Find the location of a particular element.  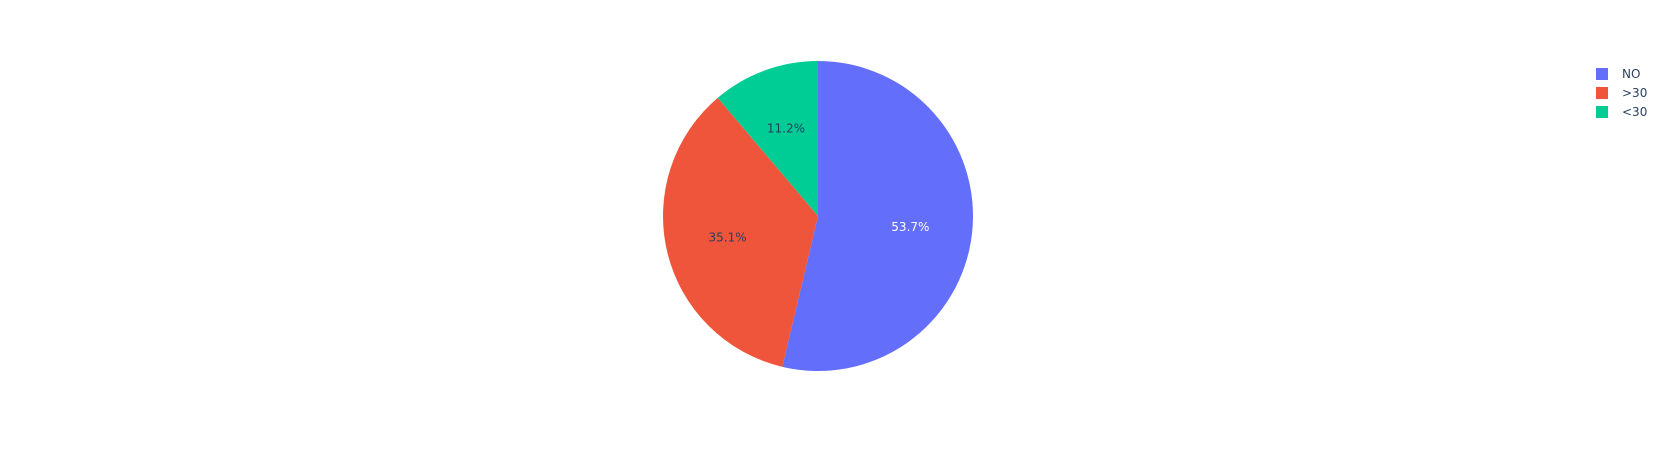

legend-item-lt30: <30 is located at coordinates (1621, 111).